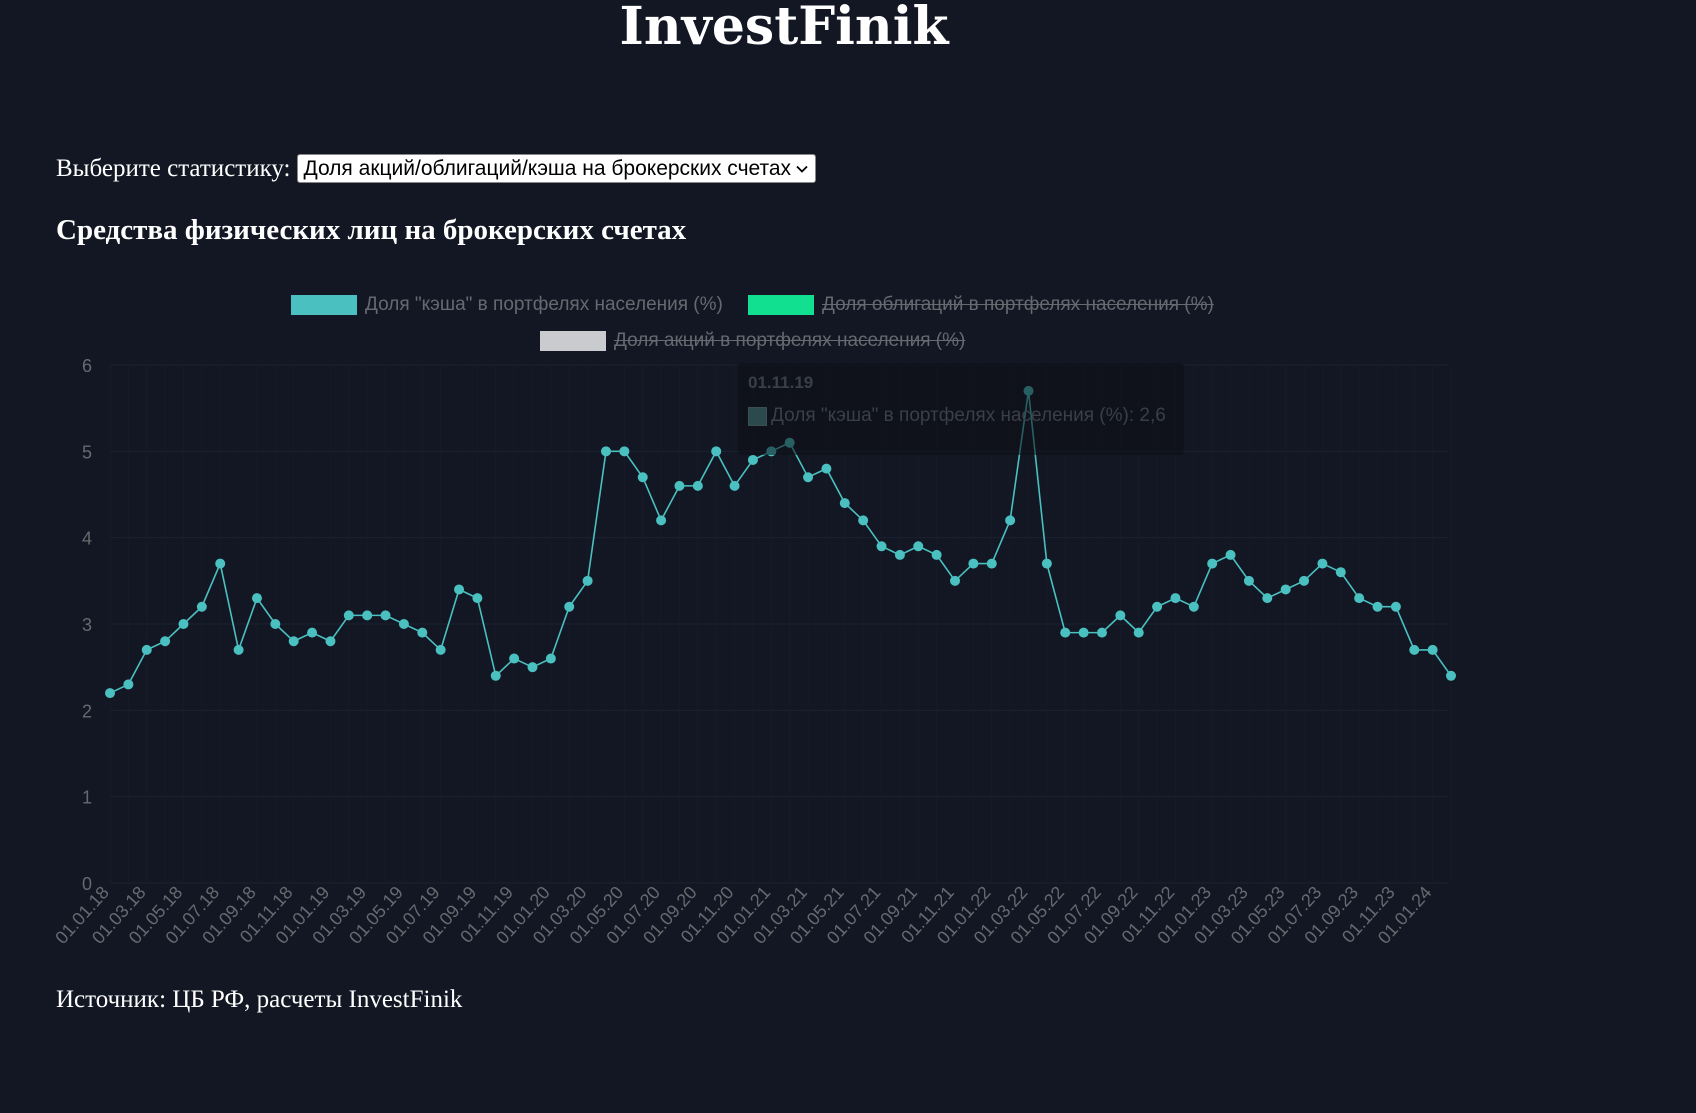 The height and width of the screenshot is (1113, 1696). What do you see at coordinates (757, 416) in the screenshot?
I see `tooltip-swatch` at bounding box center [757, 416].